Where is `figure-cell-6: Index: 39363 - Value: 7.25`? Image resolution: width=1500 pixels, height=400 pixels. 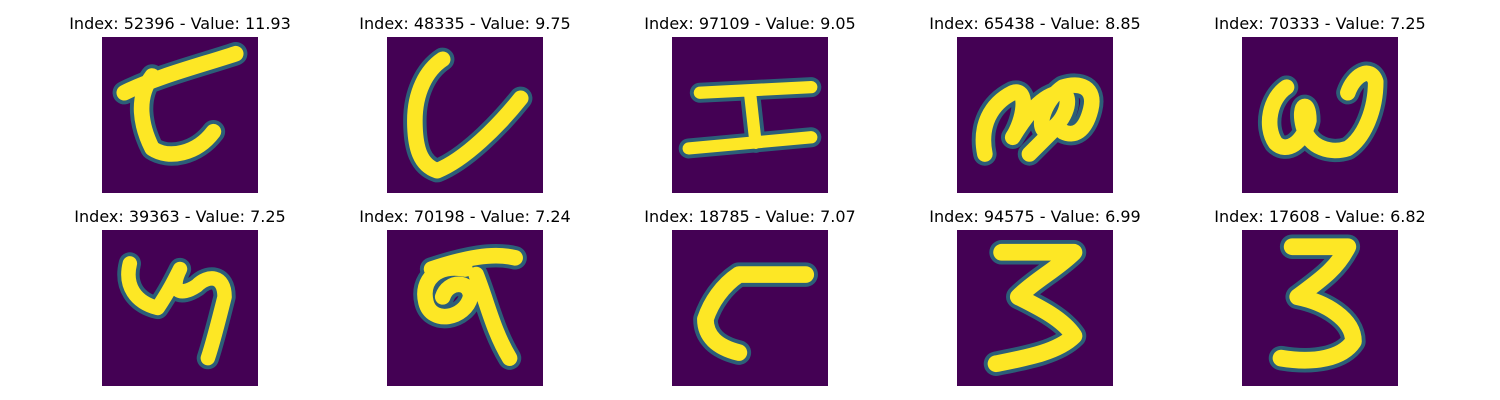
figure-cell-6: Index: 39363 - Value: 7.25 is located at coordinates (180, 300).